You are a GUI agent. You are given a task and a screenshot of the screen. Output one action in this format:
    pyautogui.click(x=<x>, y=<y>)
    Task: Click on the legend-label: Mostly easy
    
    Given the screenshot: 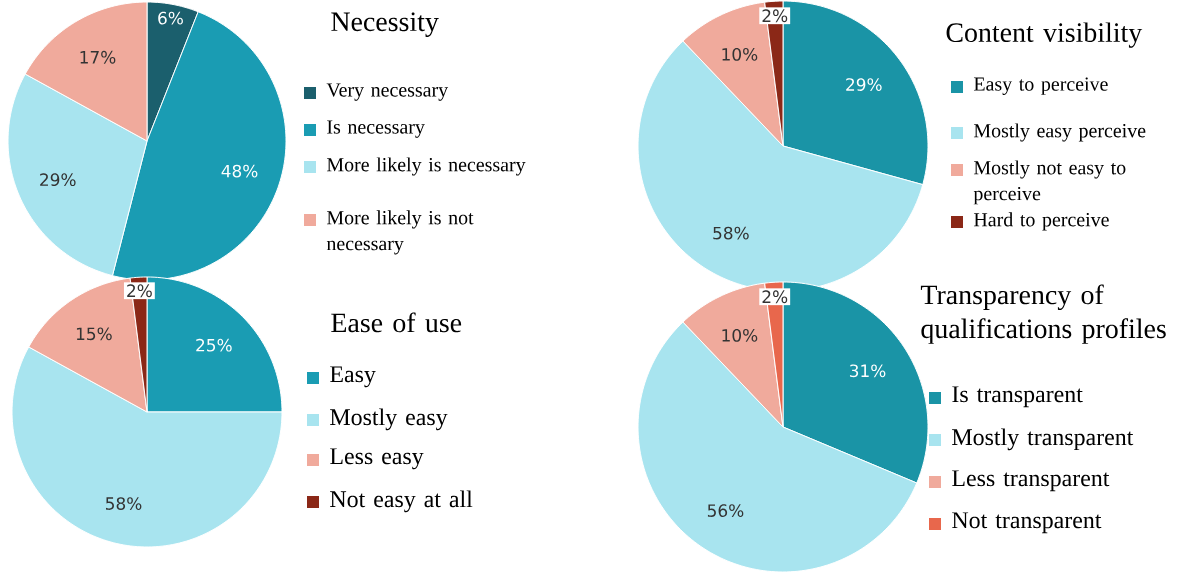 What is the action you would take?
    pyautogui.click(x=389, y=419)
    